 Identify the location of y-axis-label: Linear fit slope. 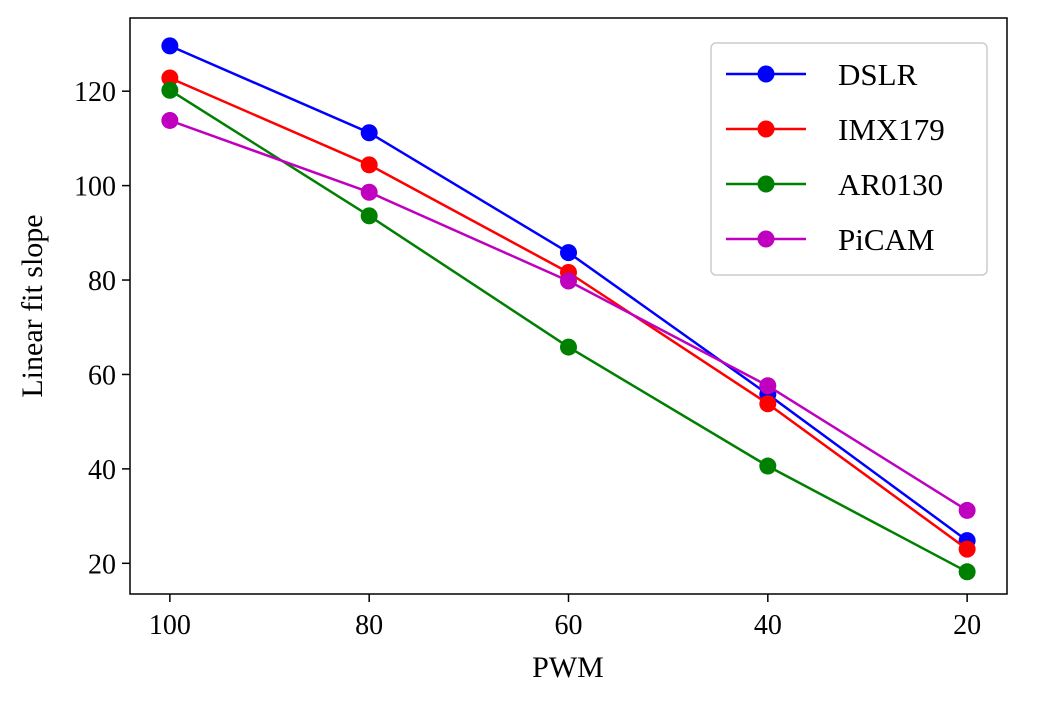
(32, 305).